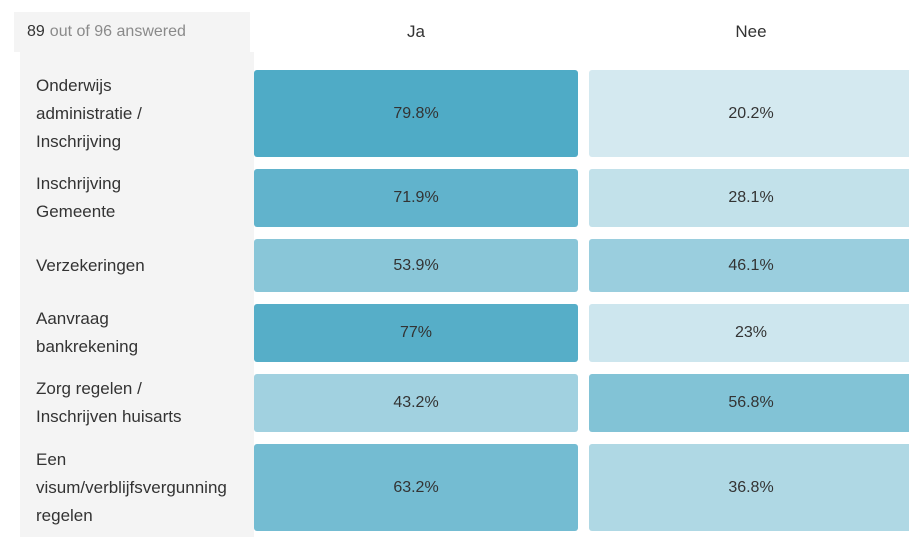 The image size is (909, 540). I want to click on row-label-line: Een, so click(51, 459).